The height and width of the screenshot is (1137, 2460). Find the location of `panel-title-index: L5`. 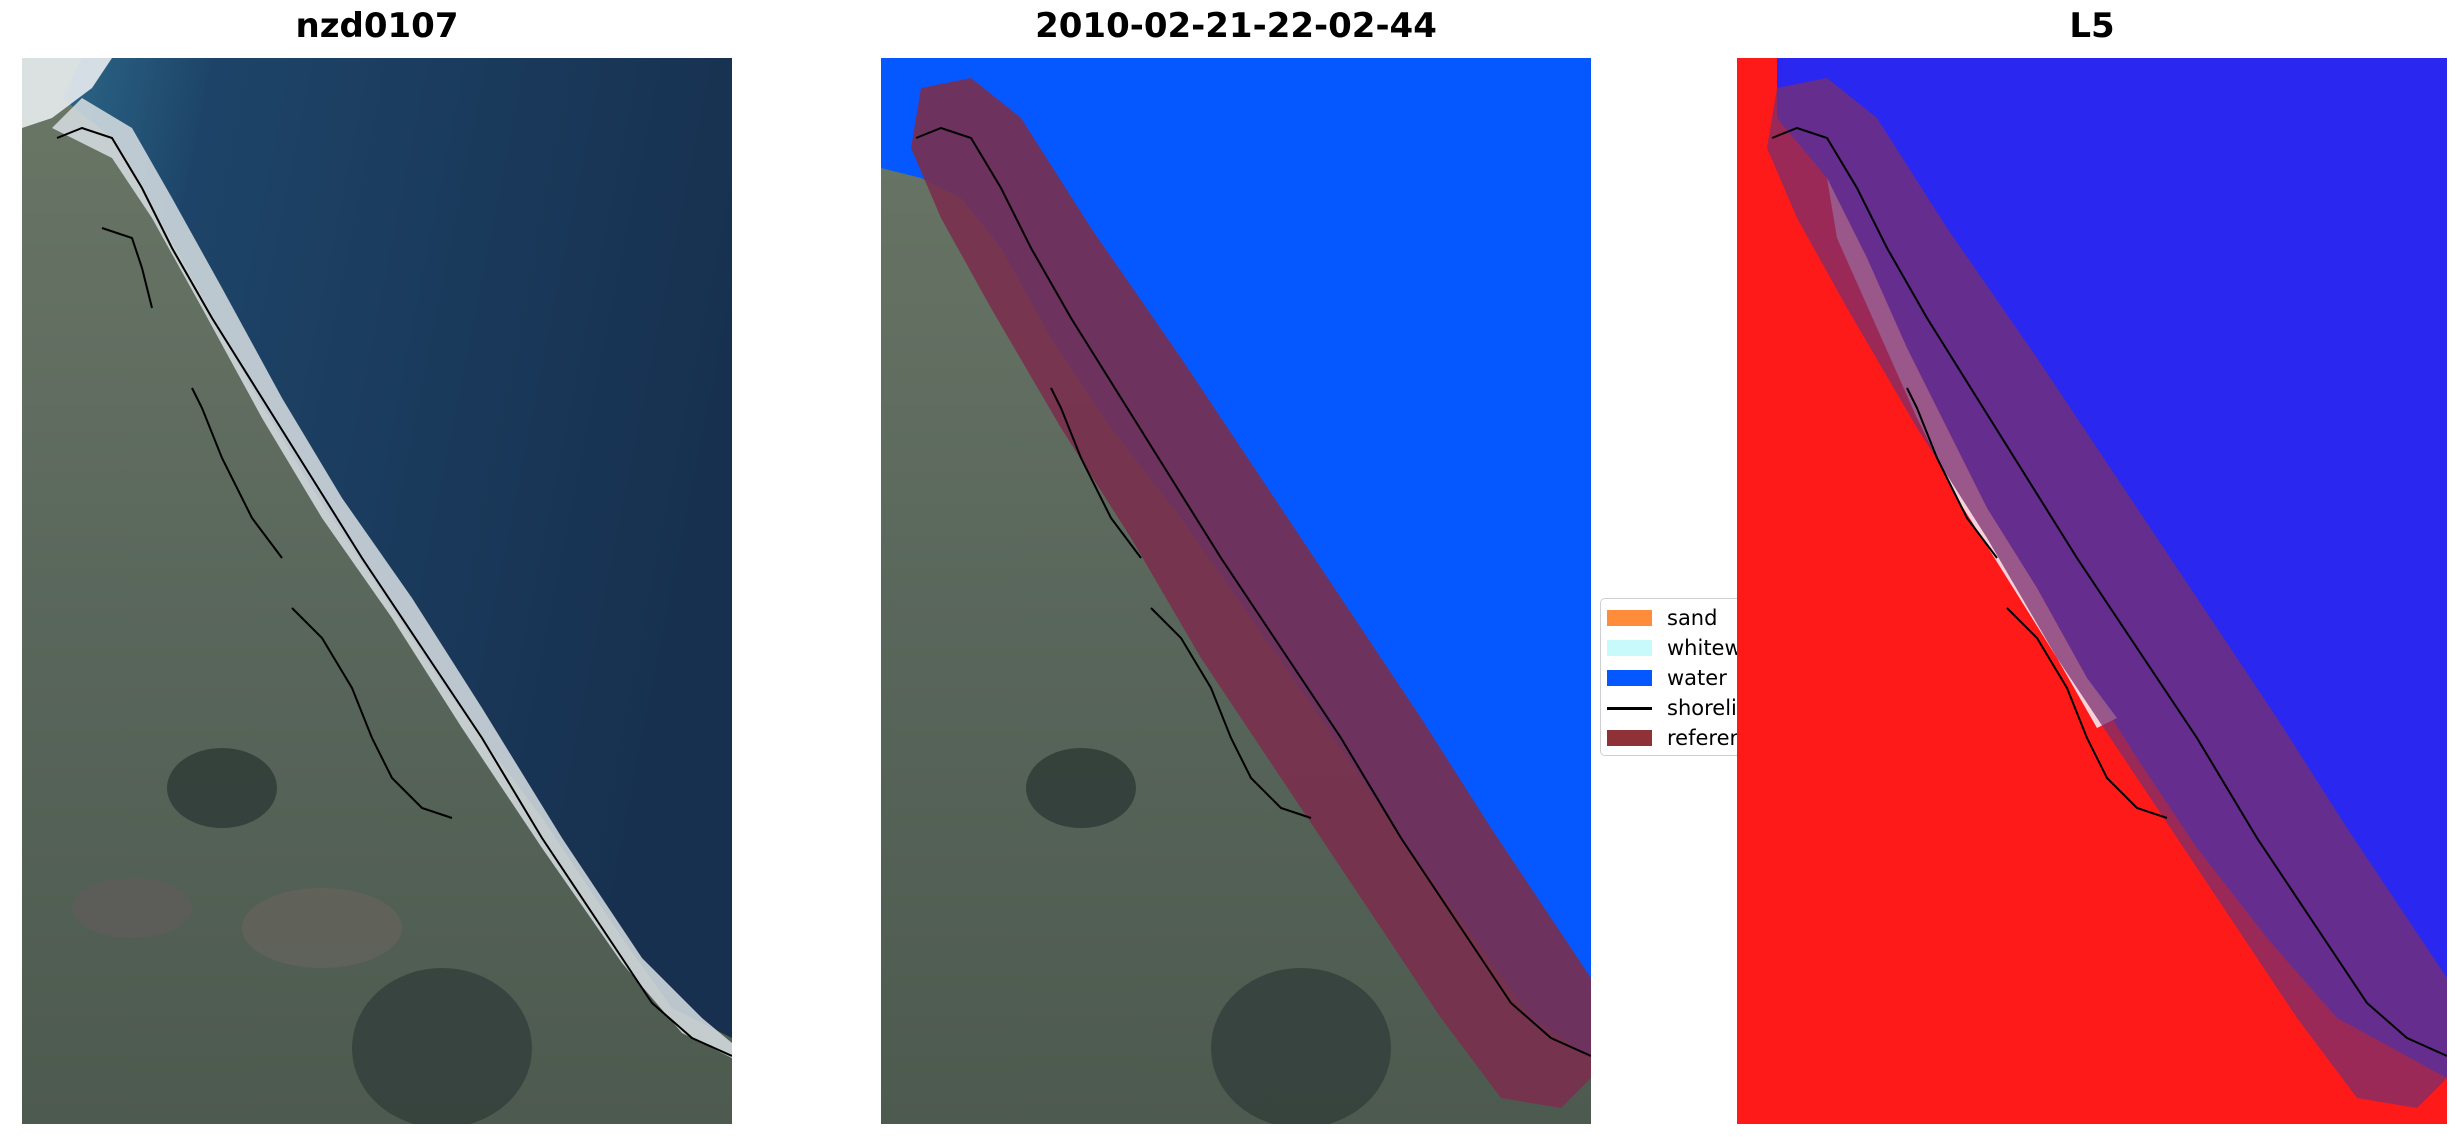

panel-title-index: L5 is located at coordinates (2092, 26).